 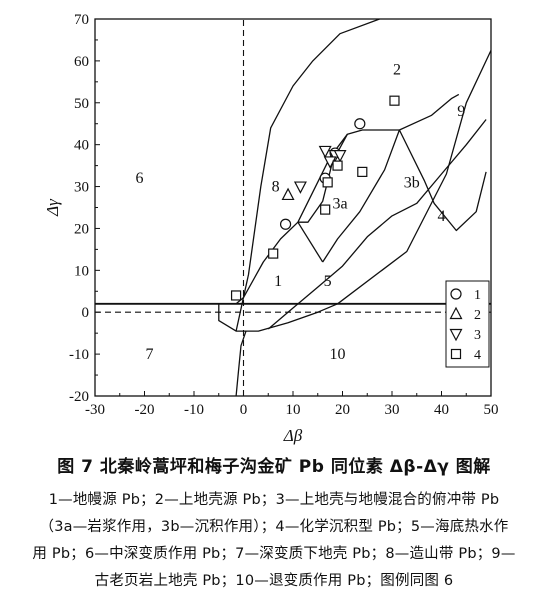 What do you see at coordinates (194, 410) in the screenshot?
I see `x-tick-label: -10` at bounding box center [194, 410].